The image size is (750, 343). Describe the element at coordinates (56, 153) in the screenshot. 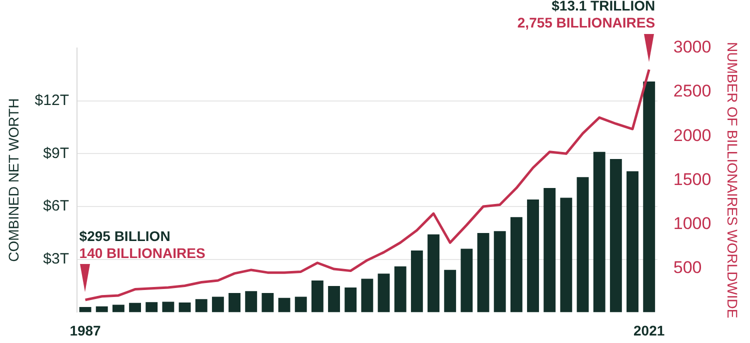

I see `y-tick-label: $9T` at that location.